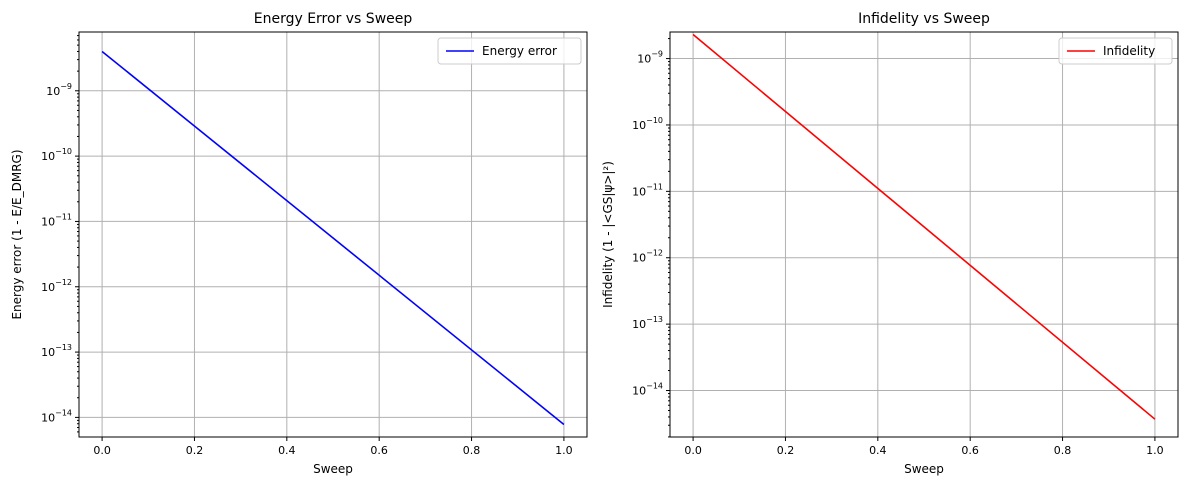 The height and width of the screenshot is (490, 1189). I want to click on legend: Infidelity, so click(1115, 51).